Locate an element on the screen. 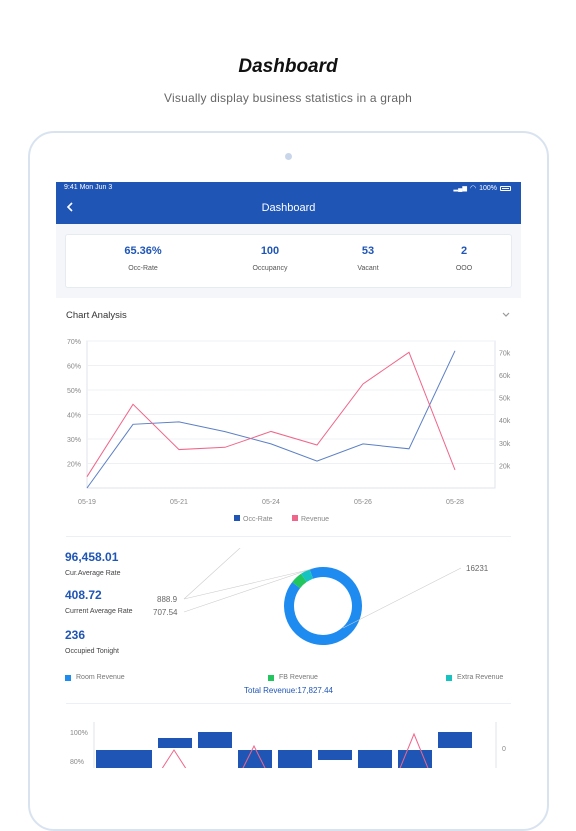  status-indicators: ▂▄▆ ◠ 100% is located at coordinates (482, 188).